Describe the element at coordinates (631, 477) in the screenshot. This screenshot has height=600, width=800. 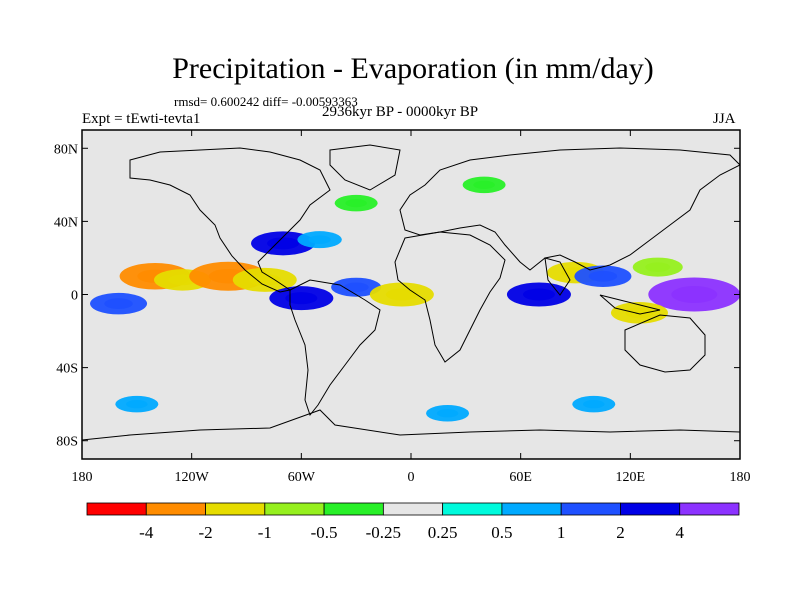
I see `lon-tick-label-5: 120E` at that location.